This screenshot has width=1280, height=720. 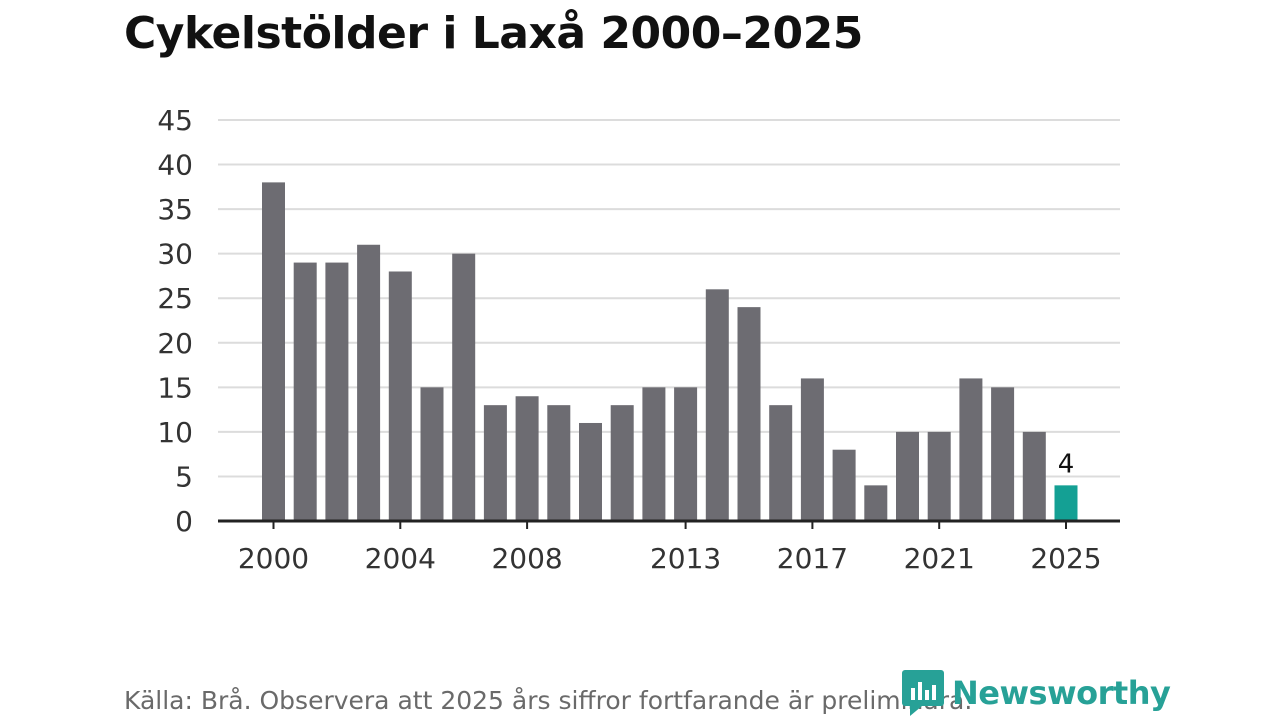 I want to click on bar-2025, so click(x=1066, y=503).